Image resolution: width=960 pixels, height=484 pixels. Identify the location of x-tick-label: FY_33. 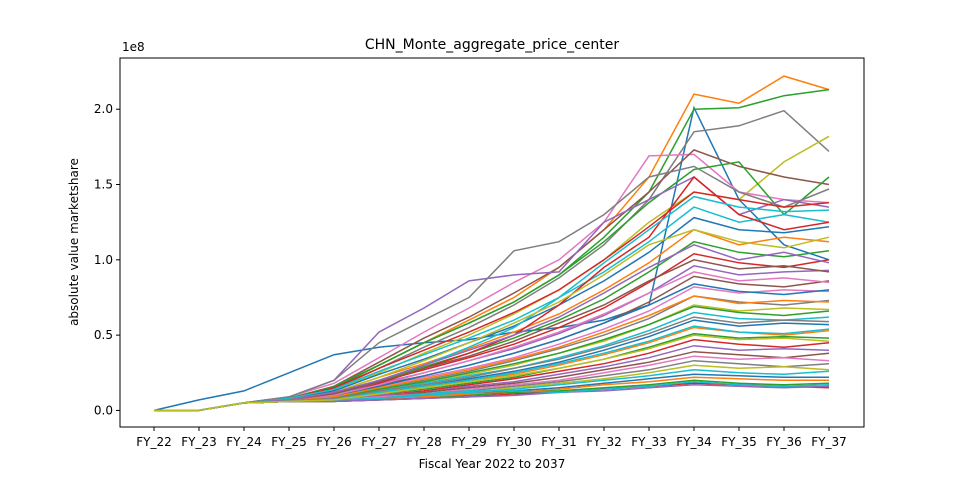
(649, 442).